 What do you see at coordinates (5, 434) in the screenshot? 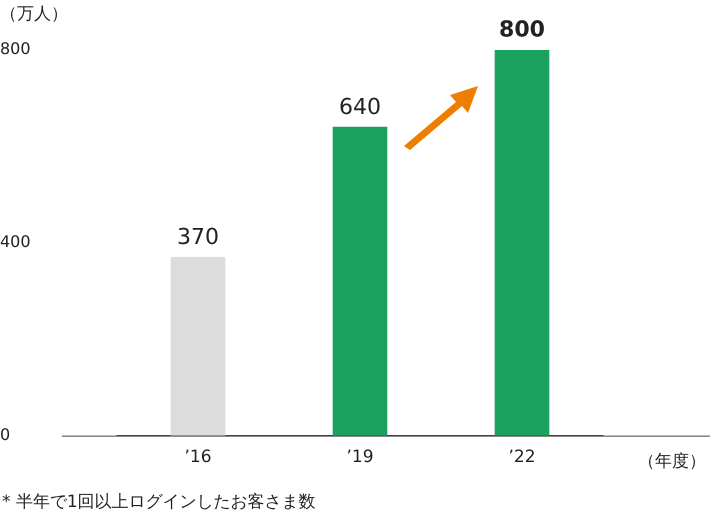
I see `y-tick-label: 0` at bounding box center [5, 434].